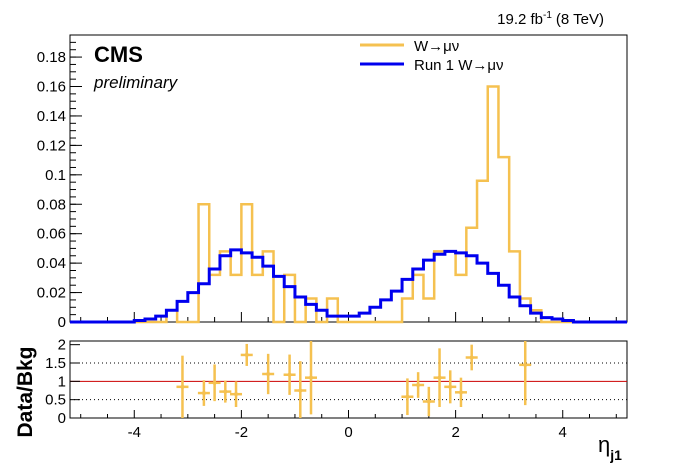 Image resolution: width=696 pixels, height=472 pixels. I want to click on main-y-tick-label: 0.12, so click(51, 145).